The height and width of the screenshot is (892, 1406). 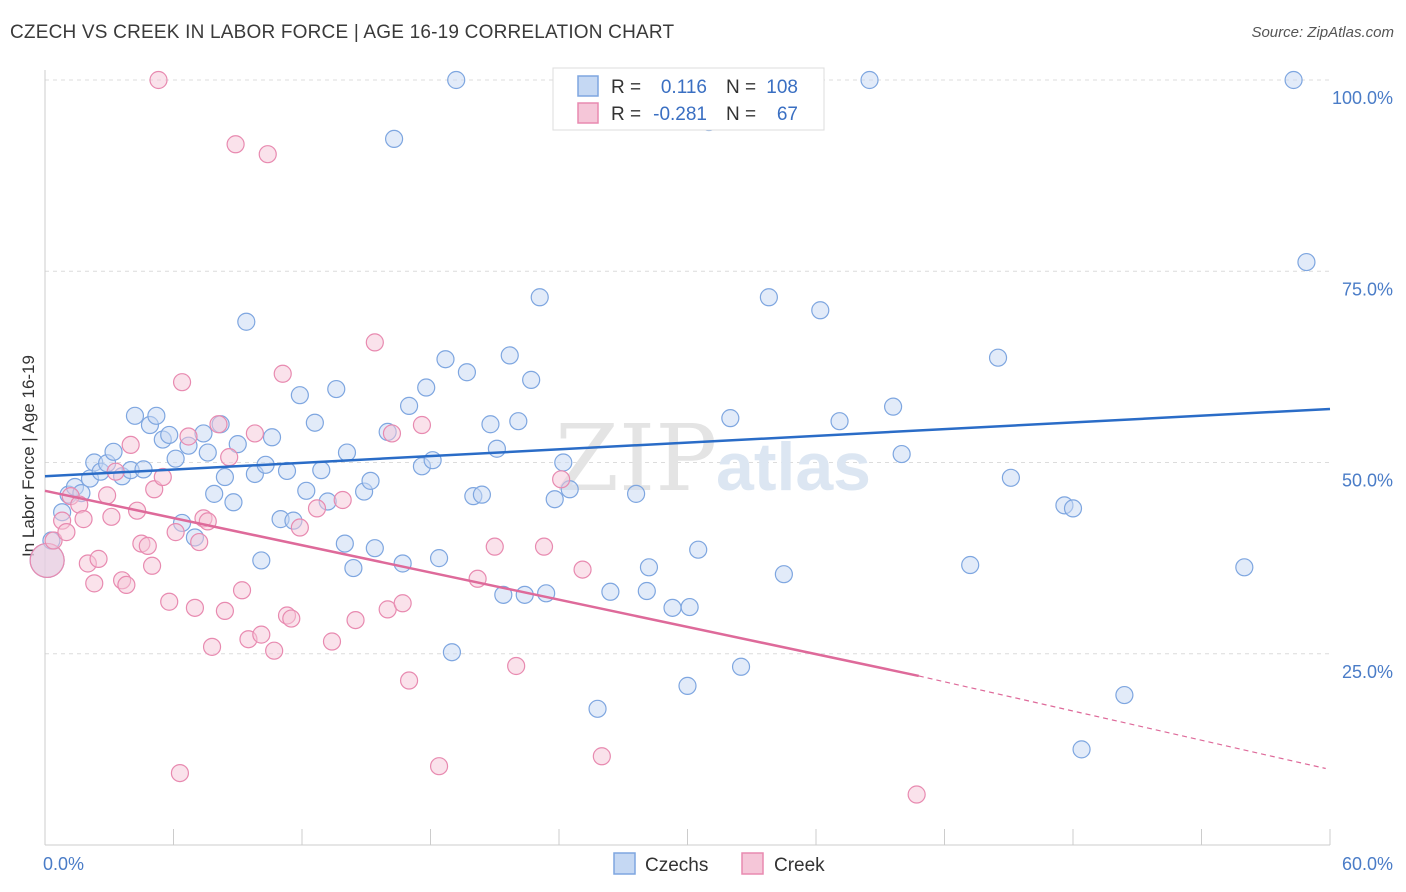 What do you see at coordinates (588, 113) in the screenshot?
I see `stats-legend-creek-swatch` at bounding box center [588, 113].